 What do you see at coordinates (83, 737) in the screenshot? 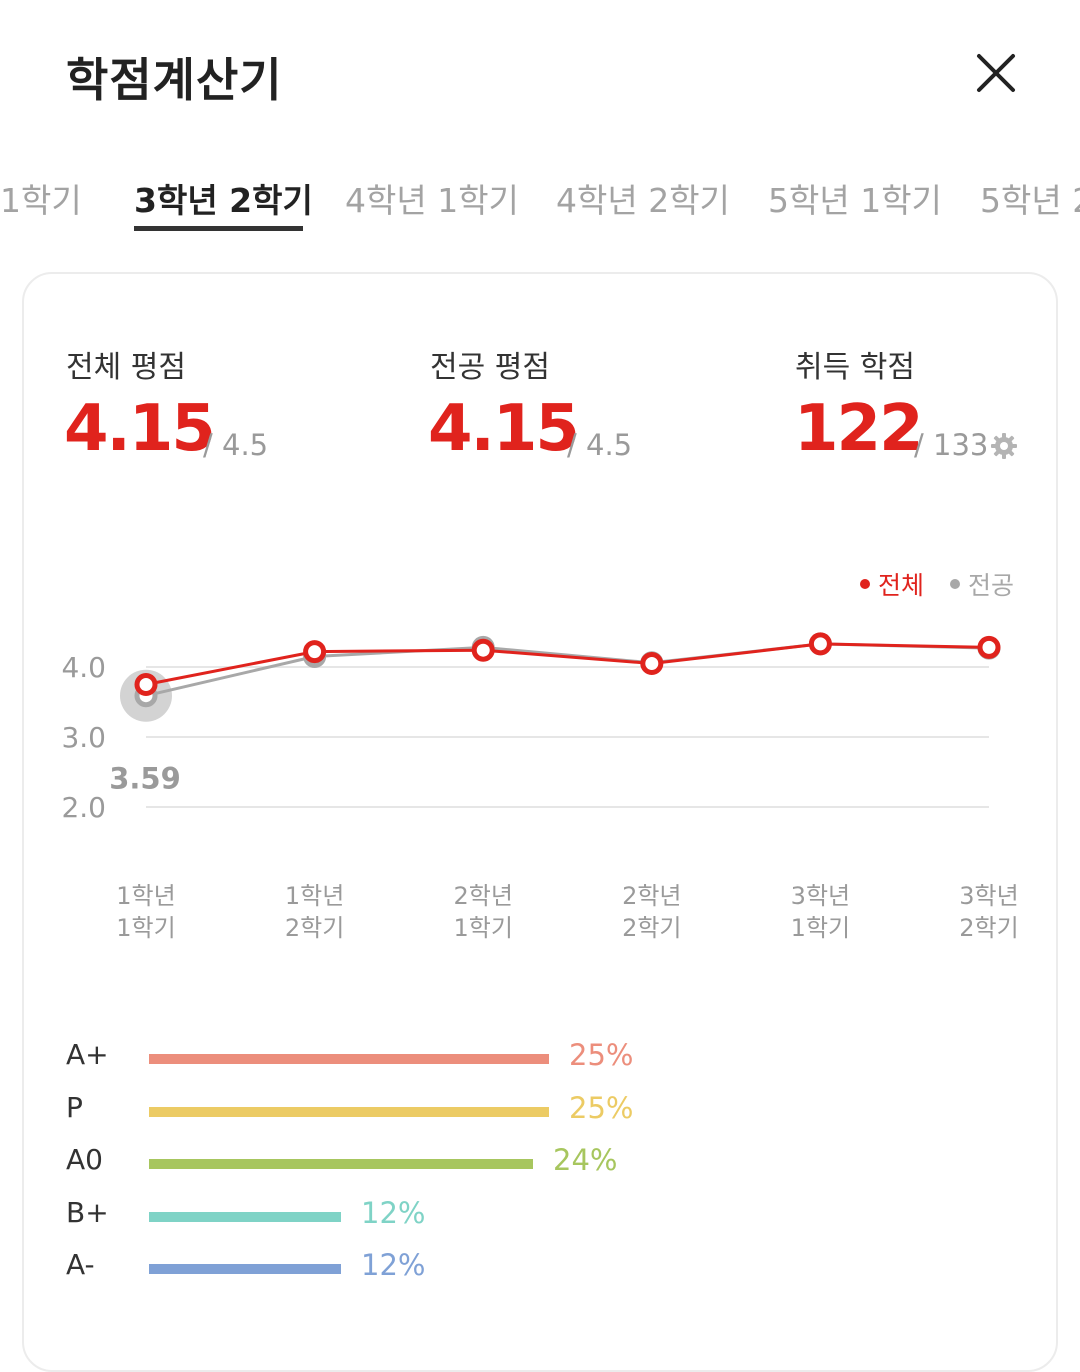
I see `y-tick-label: 3.0` at bounding box center [83, 737].